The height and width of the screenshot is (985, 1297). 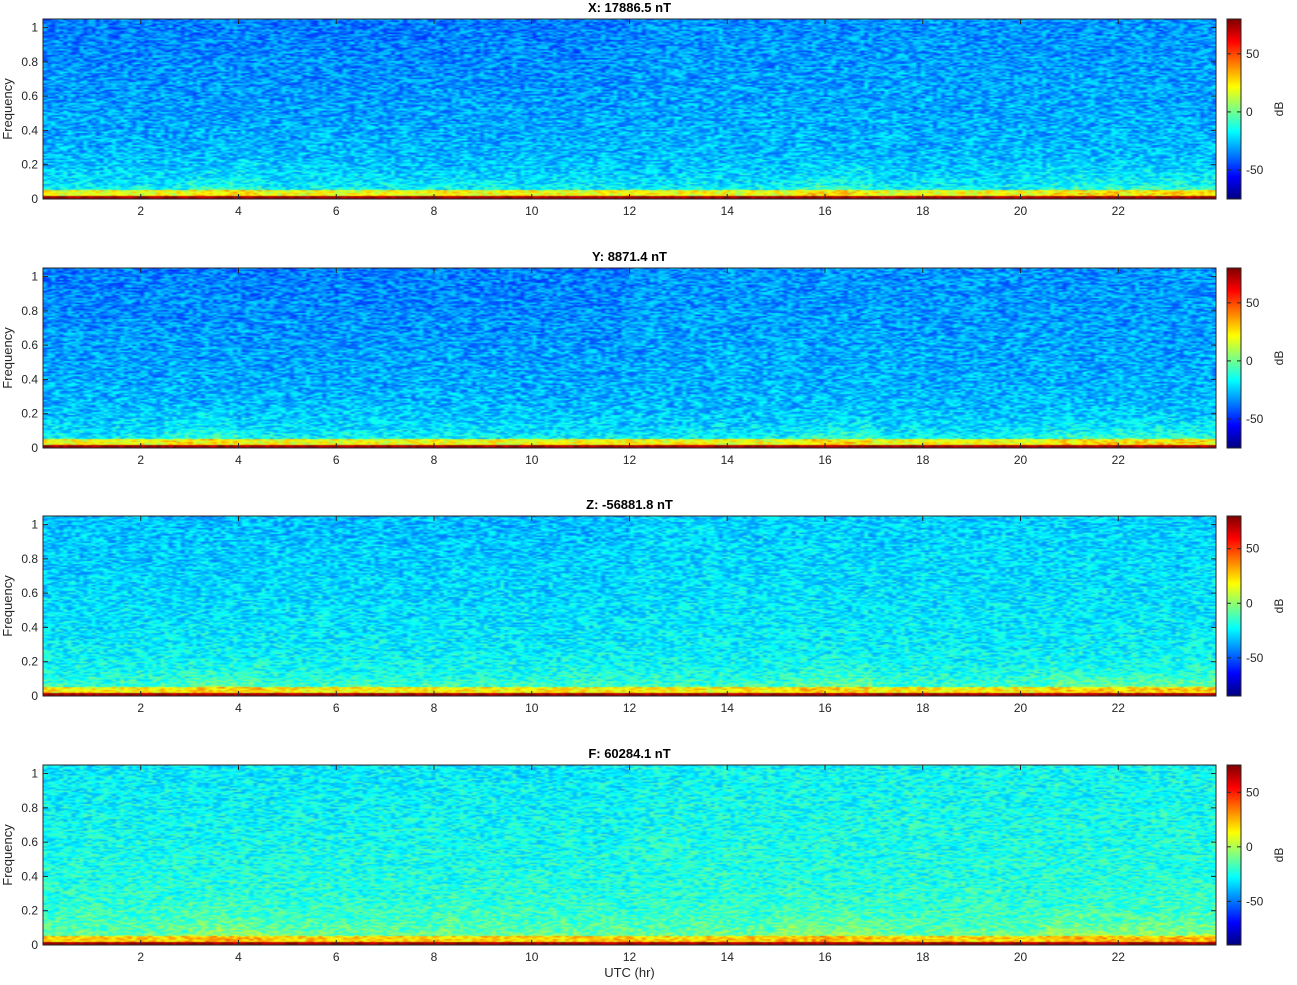 I want to click on x-axis-label: UTC (hr), so click(x=629, y=972).